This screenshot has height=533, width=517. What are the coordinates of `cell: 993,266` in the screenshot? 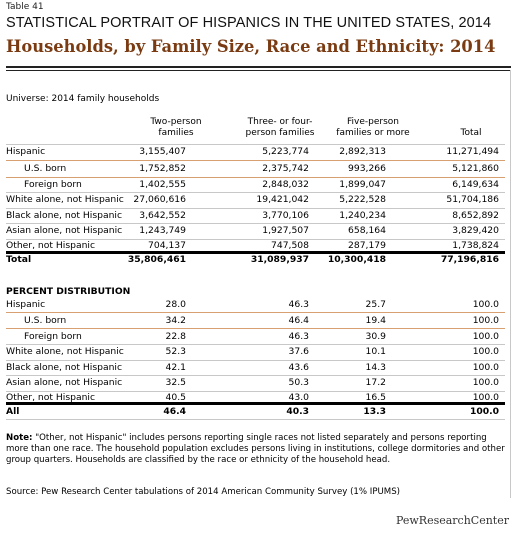 It's located at (367, 168).